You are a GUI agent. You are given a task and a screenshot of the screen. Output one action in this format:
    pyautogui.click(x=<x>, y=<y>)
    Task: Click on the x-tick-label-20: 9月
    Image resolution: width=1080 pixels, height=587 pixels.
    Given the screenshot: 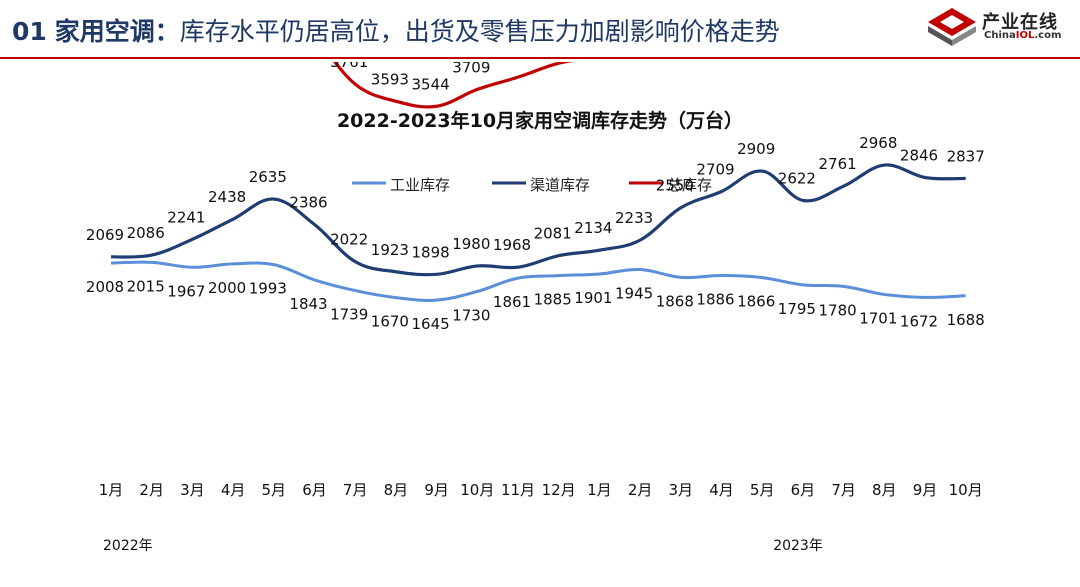 What is the action you would take?
    pyautogui.click(x=925, y=490)
    